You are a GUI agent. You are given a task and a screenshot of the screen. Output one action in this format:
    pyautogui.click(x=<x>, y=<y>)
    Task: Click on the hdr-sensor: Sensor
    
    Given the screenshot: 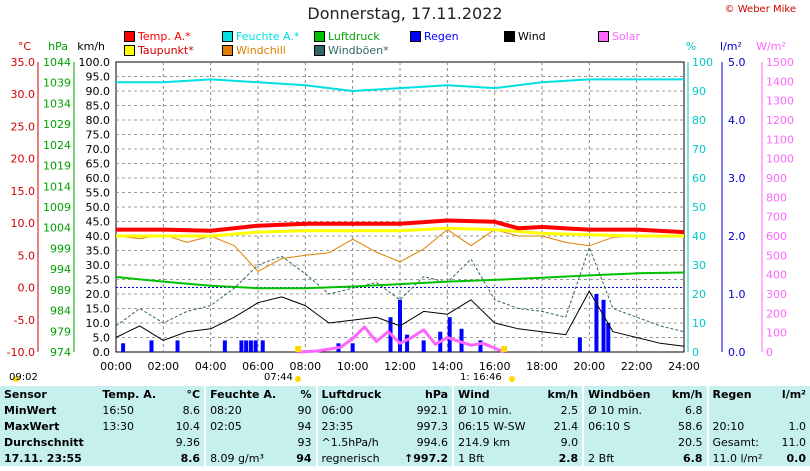 What is the action you would take?
    pyautogui.click(x=25, y=394)
    